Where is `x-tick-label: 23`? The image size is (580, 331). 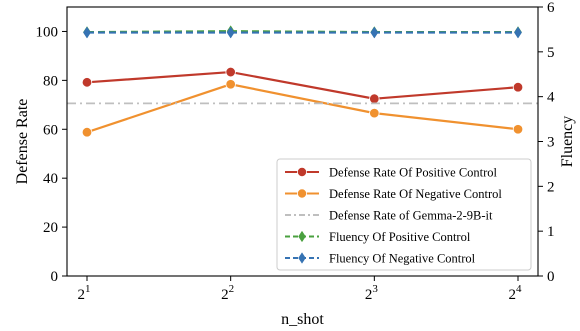
x-tick-label: 23 is located at coordinates (372, 293).